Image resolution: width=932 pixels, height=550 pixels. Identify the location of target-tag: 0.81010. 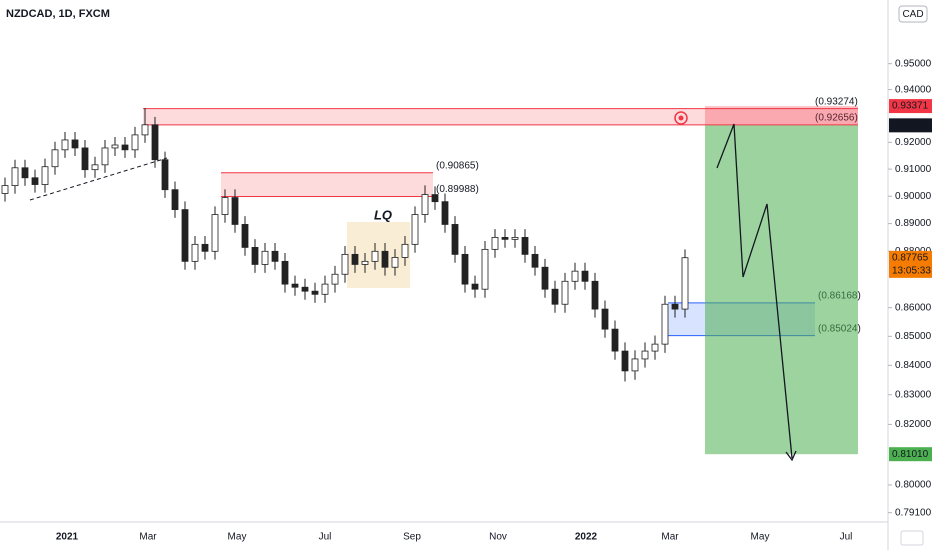
(910, 454).